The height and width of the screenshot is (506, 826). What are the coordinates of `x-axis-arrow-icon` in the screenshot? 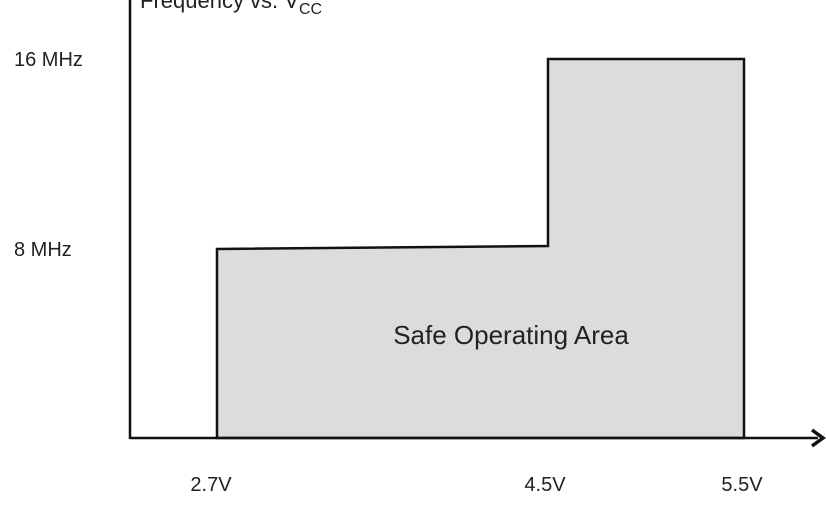 It's located at (818, 438).